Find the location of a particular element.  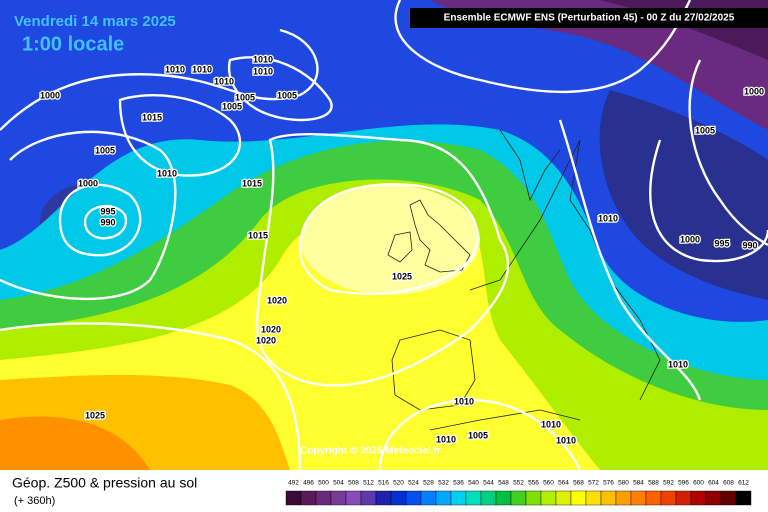

legend-value: 592 is located at coordinates (668, 483).